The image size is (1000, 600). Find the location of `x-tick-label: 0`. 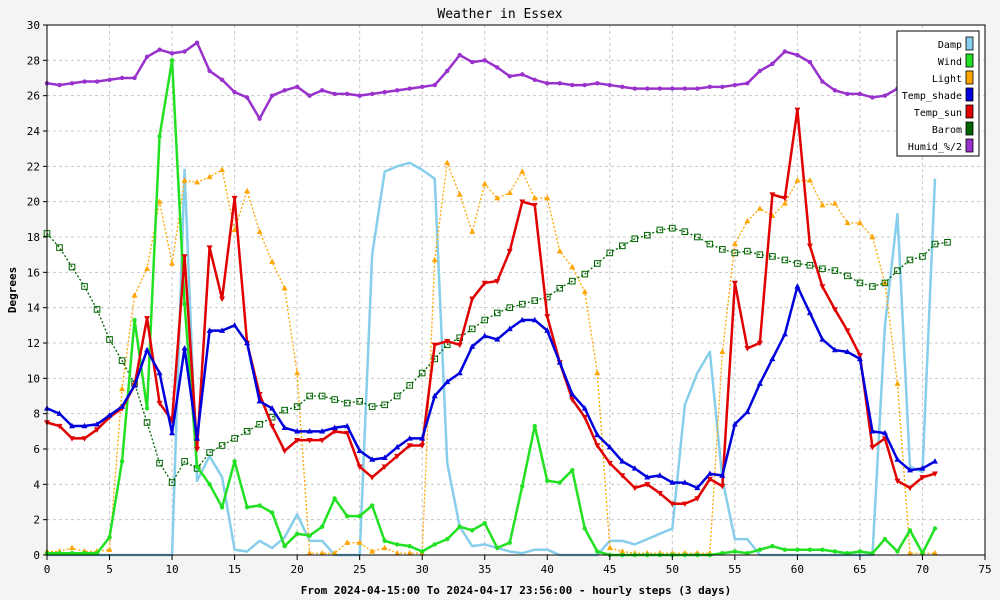

x-tick-label: 0 is located at coordinates (47, 569).